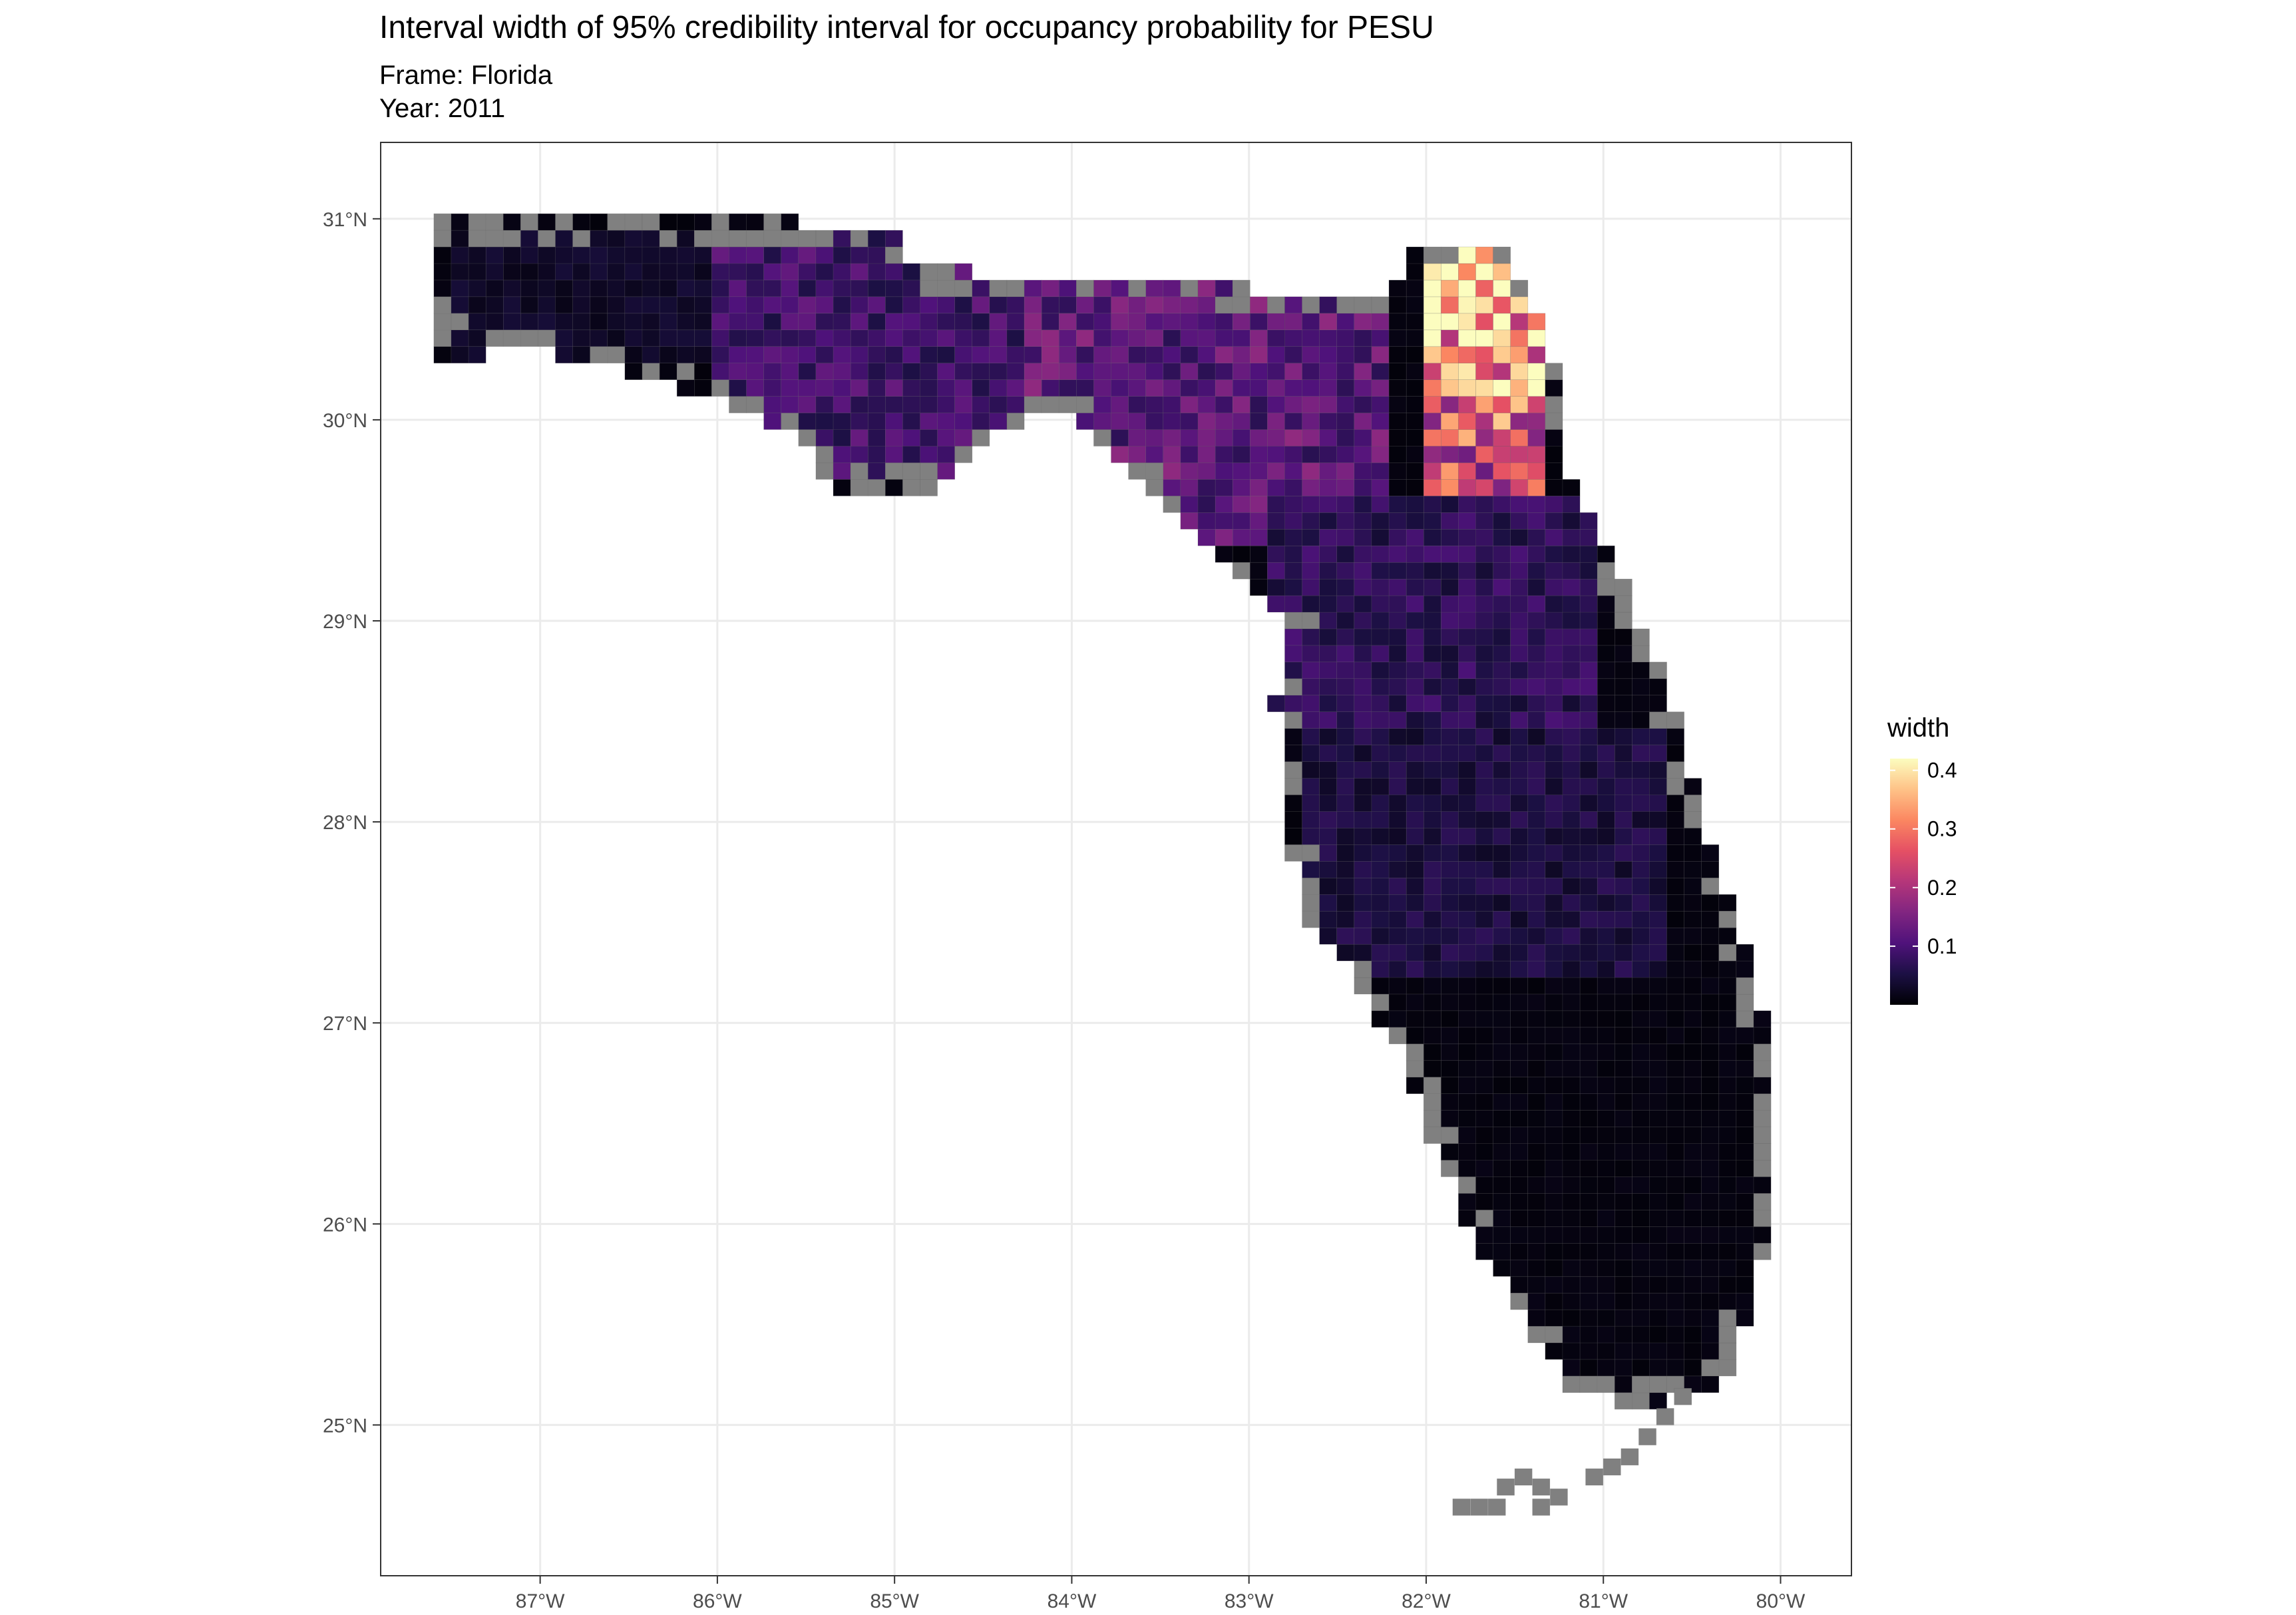  Describe the element at coordinates (345, 421) in the screenshot. I see `y-tick-label: 30°N` at that location.